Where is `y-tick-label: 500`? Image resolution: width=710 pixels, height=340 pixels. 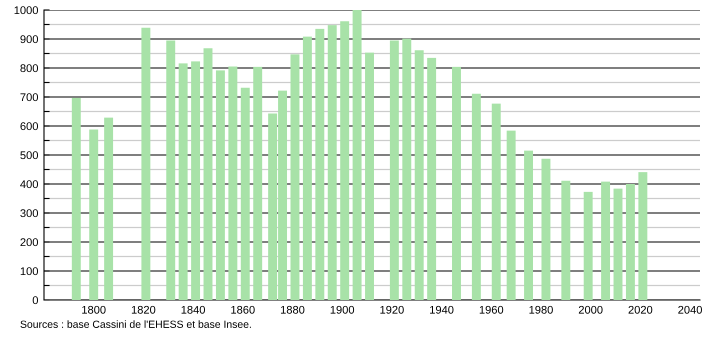
y-tick-label: 500 is located at coordinates (29, 155).